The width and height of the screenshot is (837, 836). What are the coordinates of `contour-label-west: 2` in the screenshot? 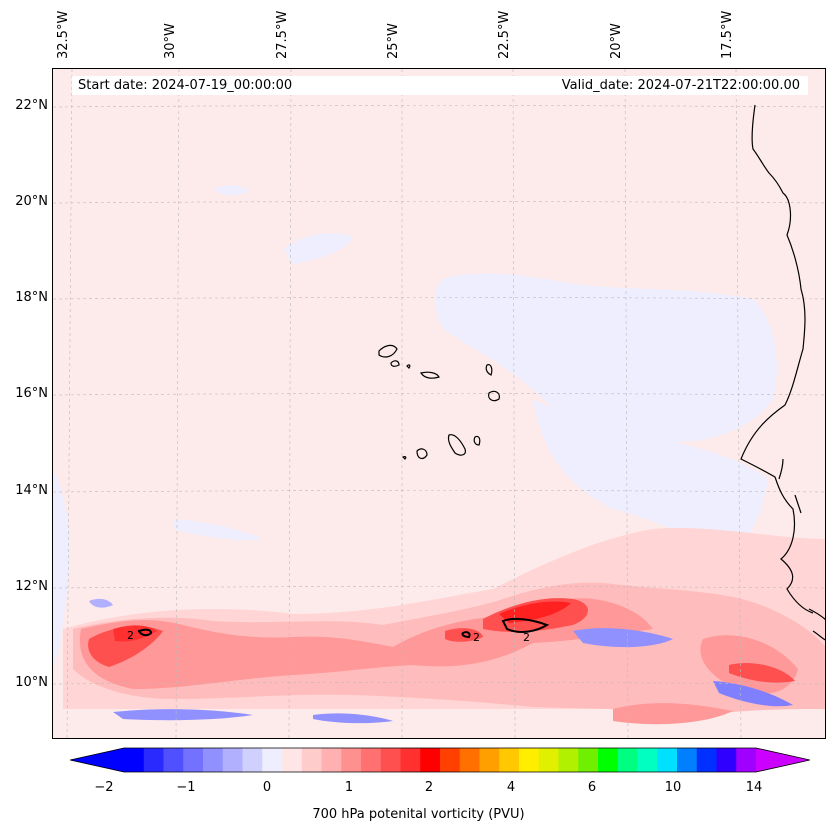 It's located at (130, 635).